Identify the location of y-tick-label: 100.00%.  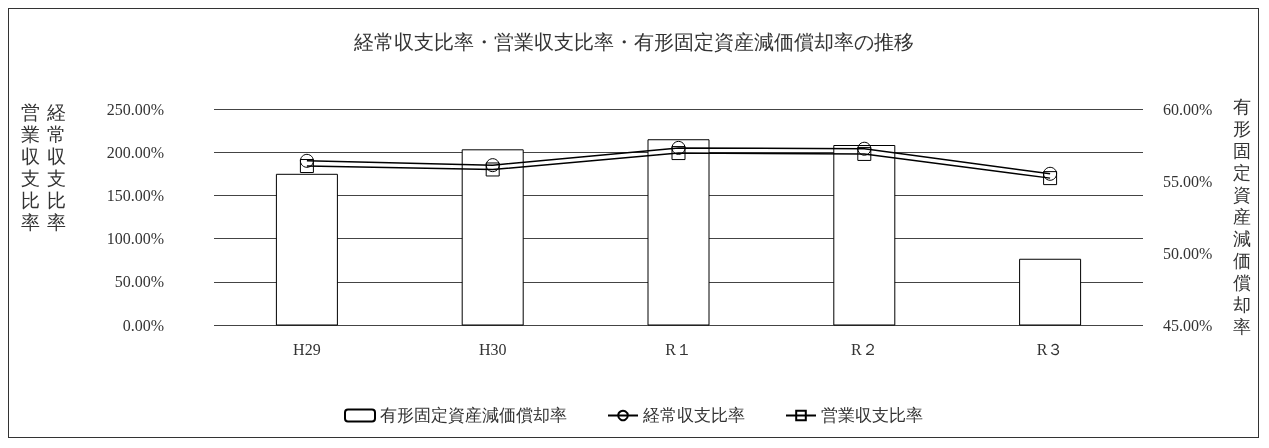
(135, 239).